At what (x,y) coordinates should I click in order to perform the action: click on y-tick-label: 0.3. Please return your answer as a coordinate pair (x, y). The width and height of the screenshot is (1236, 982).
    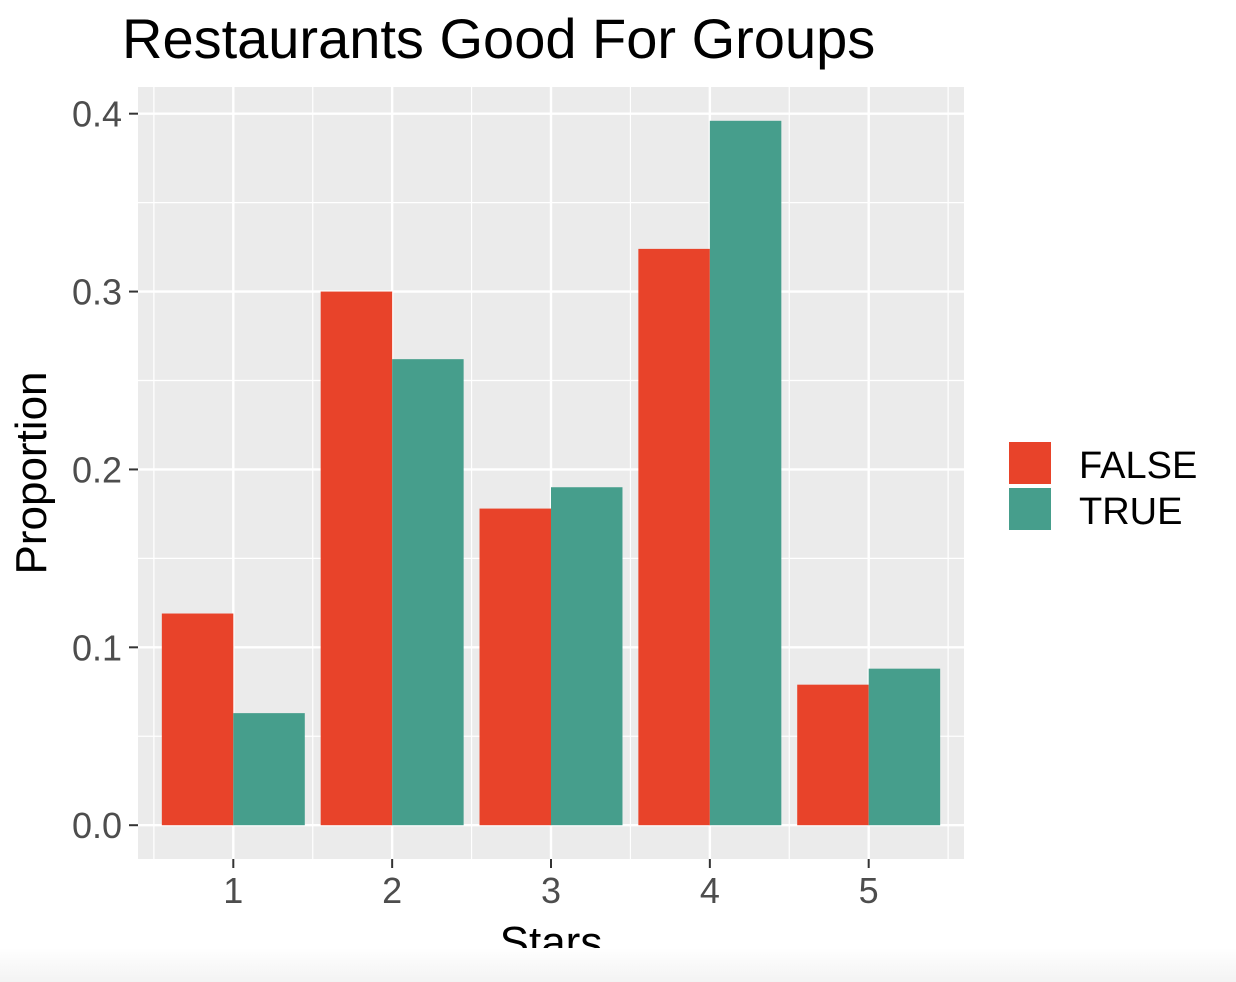
    Looking at the image, I should click on (97, 292).